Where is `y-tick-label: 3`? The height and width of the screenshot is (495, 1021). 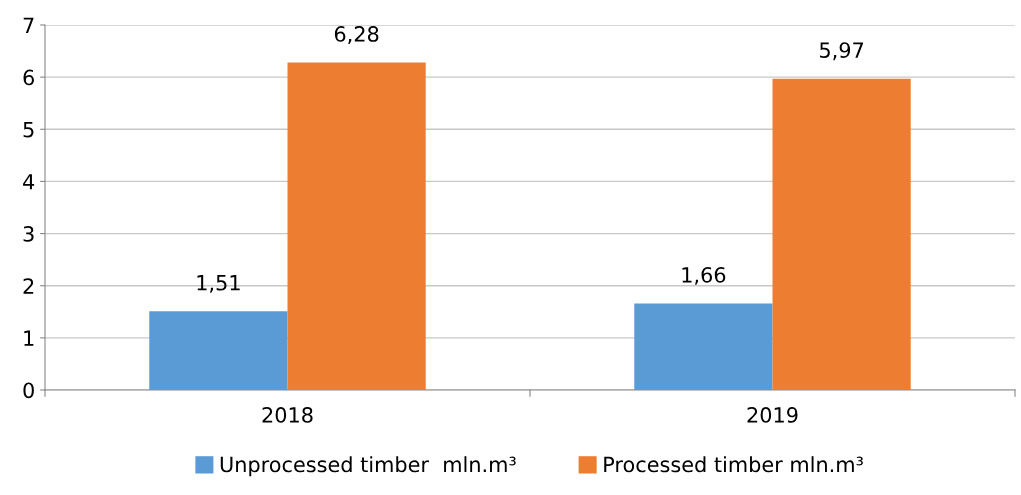 y-tick-label: 3 is located at coordinates (28, 234).